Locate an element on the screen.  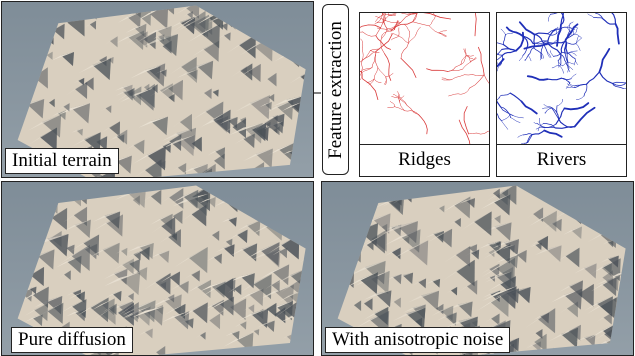
arrow-to-extraction is located at coordinates (317, 93).